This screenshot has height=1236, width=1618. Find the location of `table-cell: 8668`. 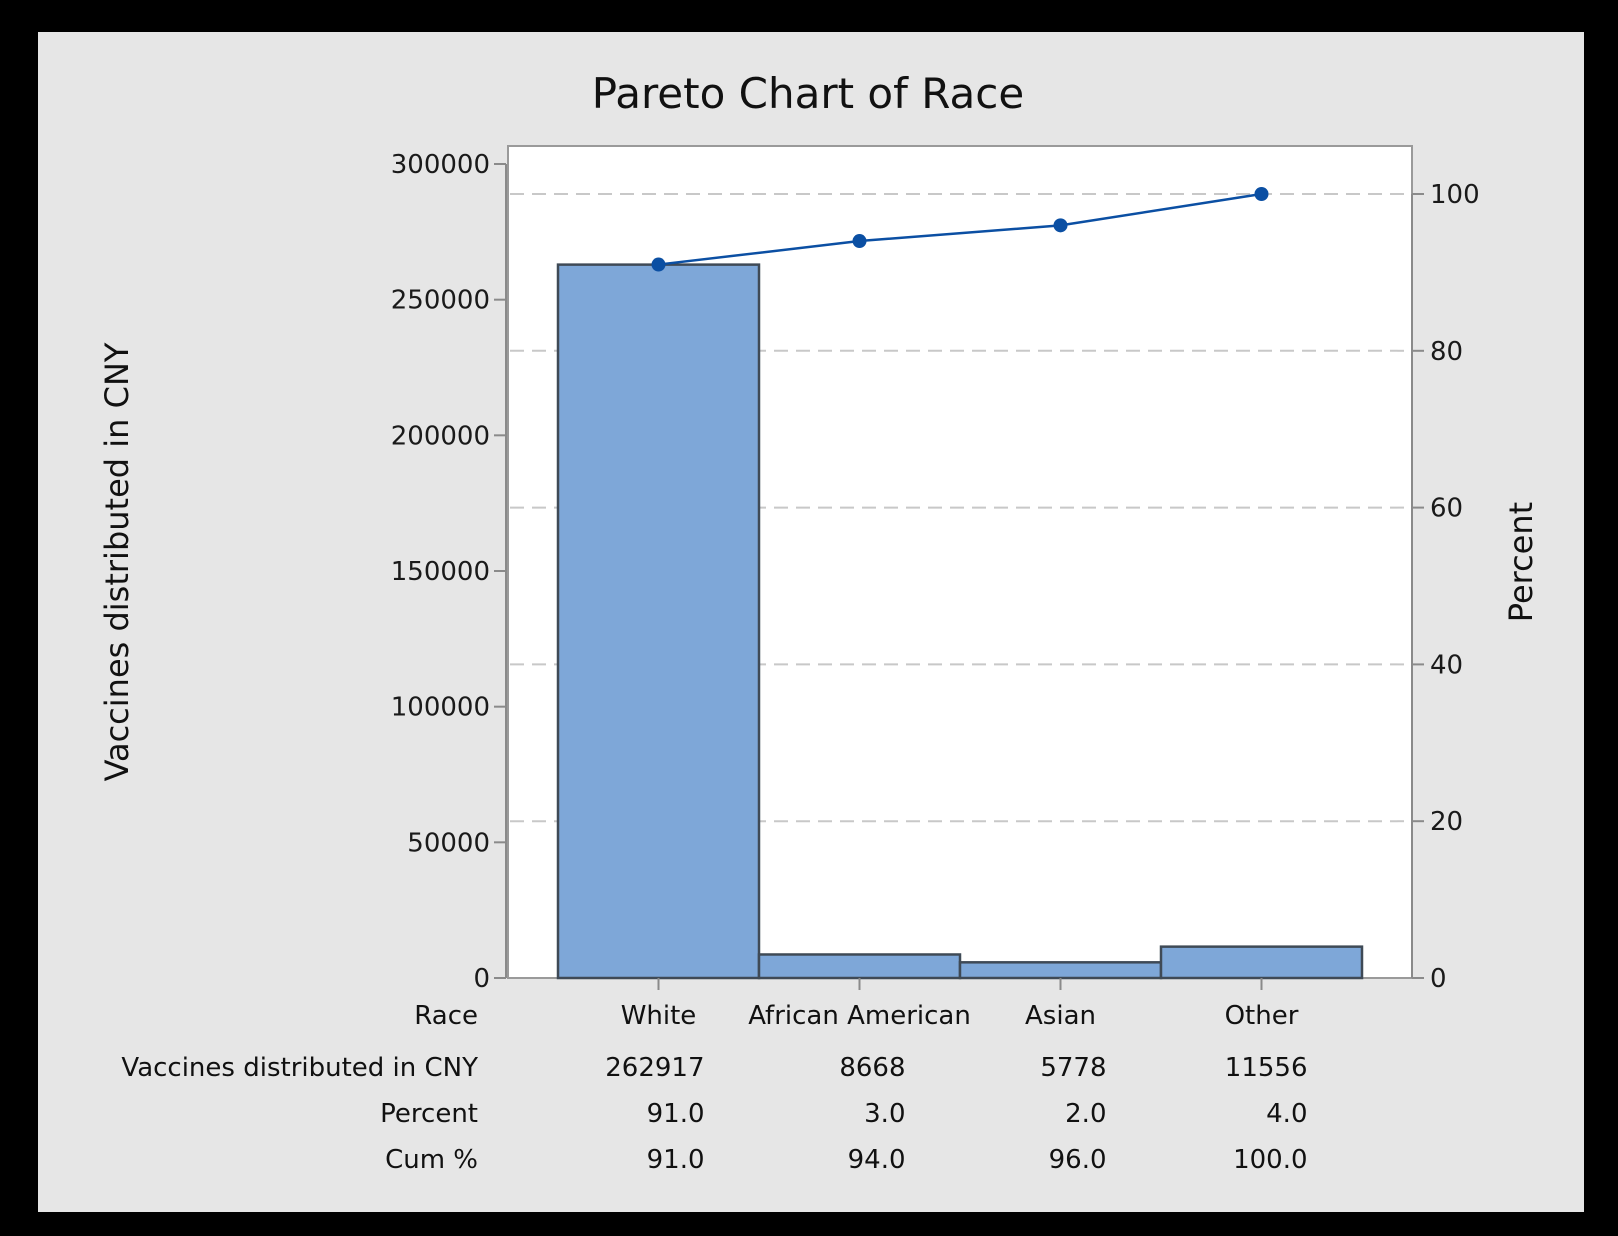

table-cell: 8668 is located at coordinates (872, 1068).